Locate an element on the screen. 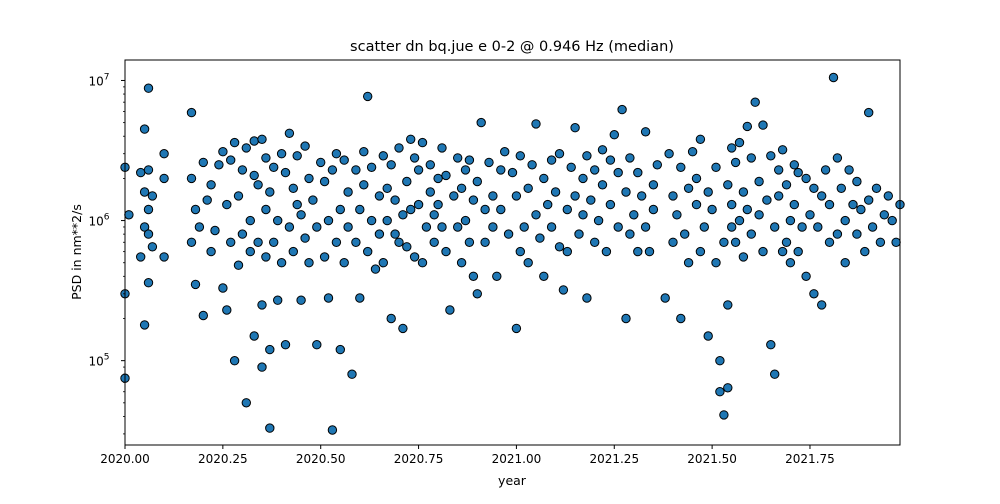 This screenshot has height=504, width=1000. x-tick-label: 2021.50 is located at coordinates (712, 459).